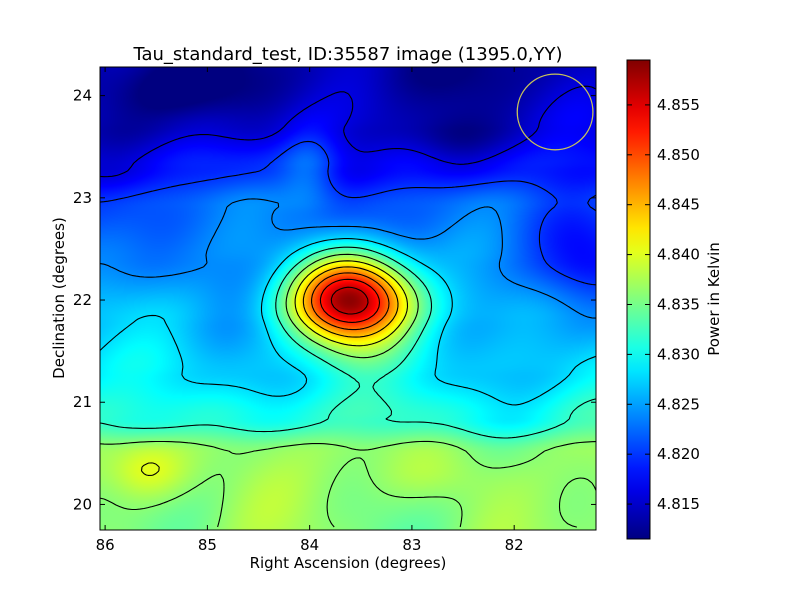 This screenshot has width=800, height=600. I want to click on x-tick-label: 83, so click(411, 545).